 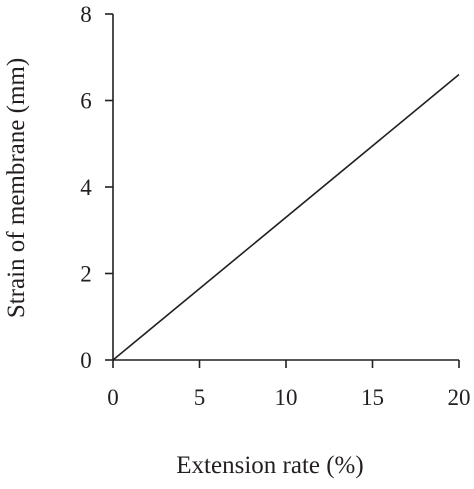 I want to click on x-tick-label: 15, so click(x=372, y=397).